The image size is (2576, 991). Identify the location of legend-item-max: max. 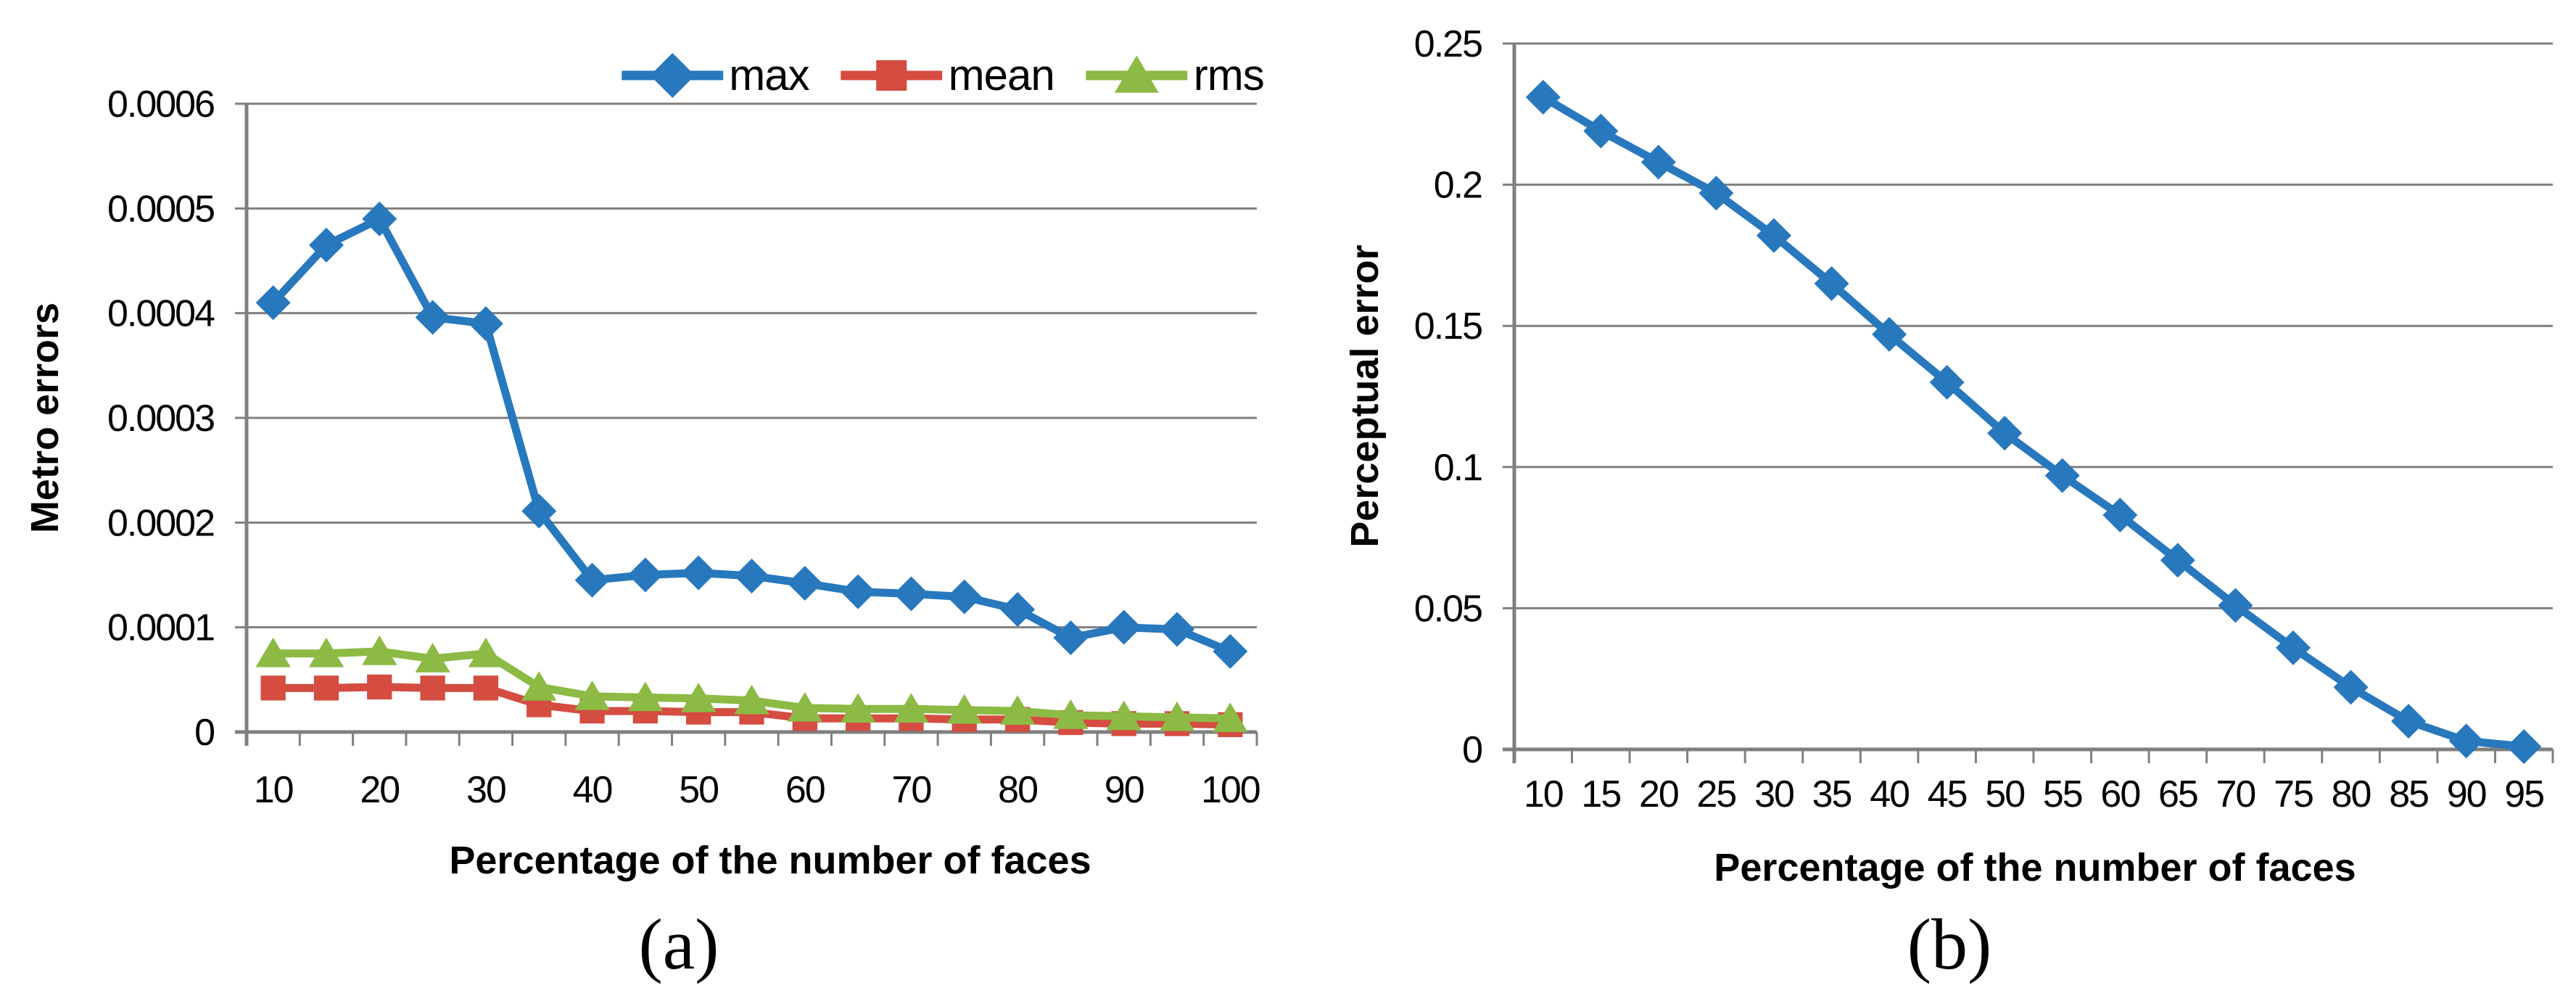
(716, 75).